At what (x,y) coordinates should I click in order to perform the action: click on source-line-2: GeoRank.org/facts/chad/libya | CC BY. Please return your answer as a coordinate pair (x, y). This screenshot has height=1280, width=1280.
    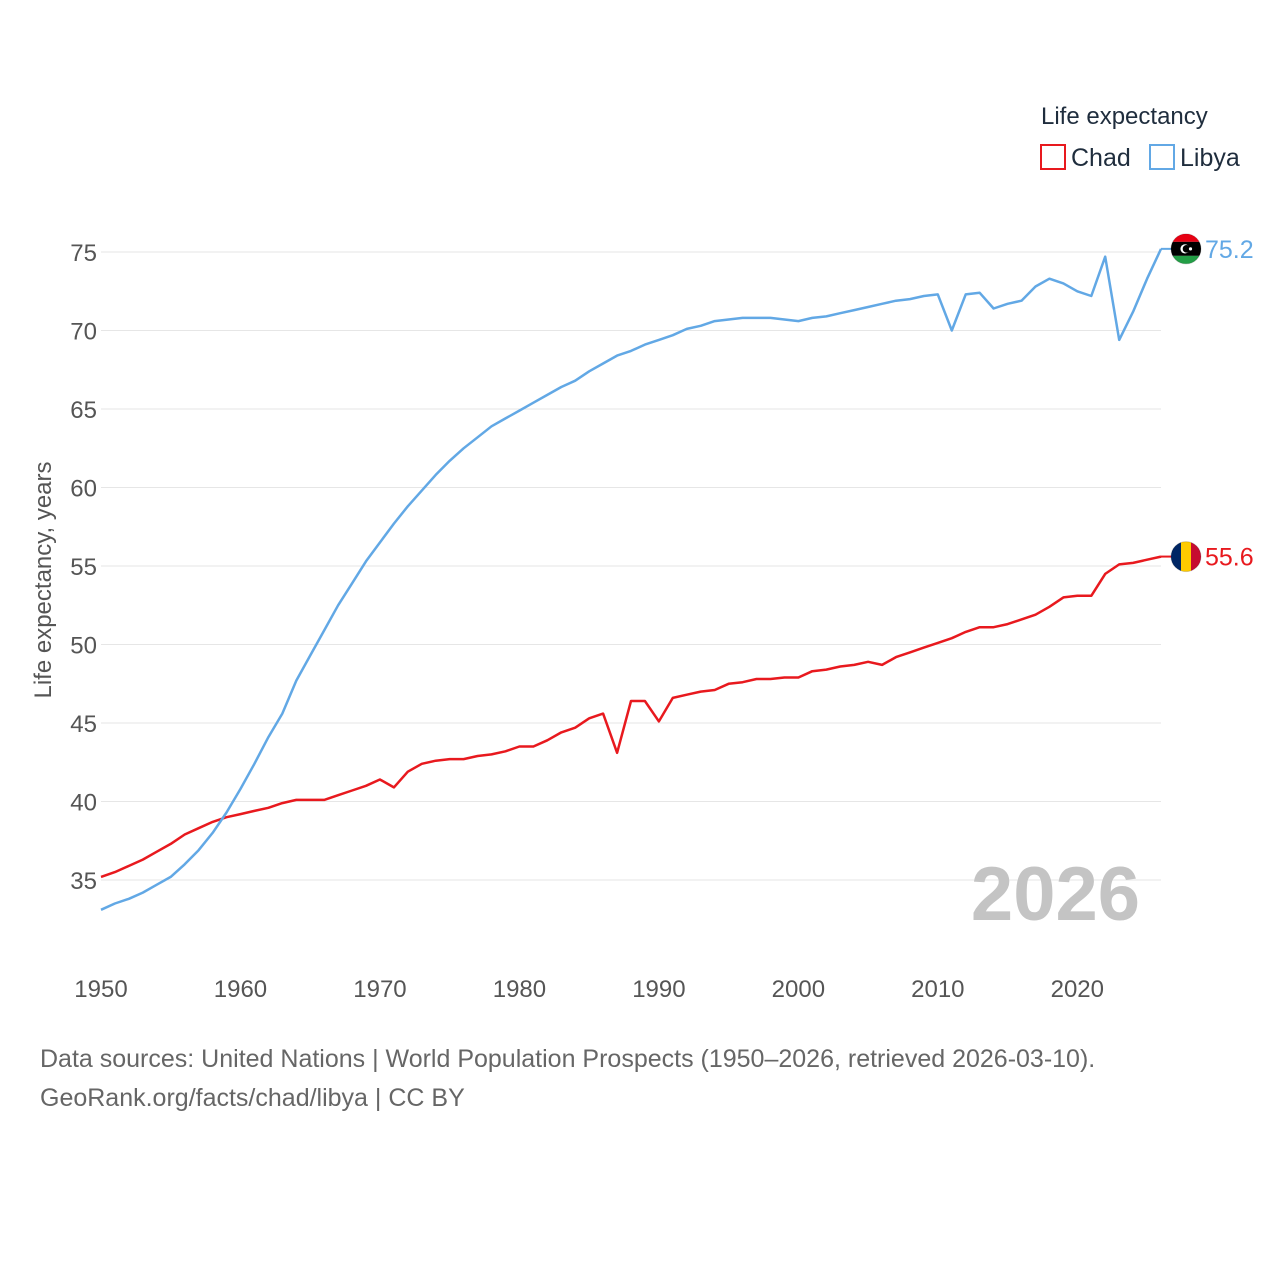
    Looking at the image, I should click on (252, 1098).